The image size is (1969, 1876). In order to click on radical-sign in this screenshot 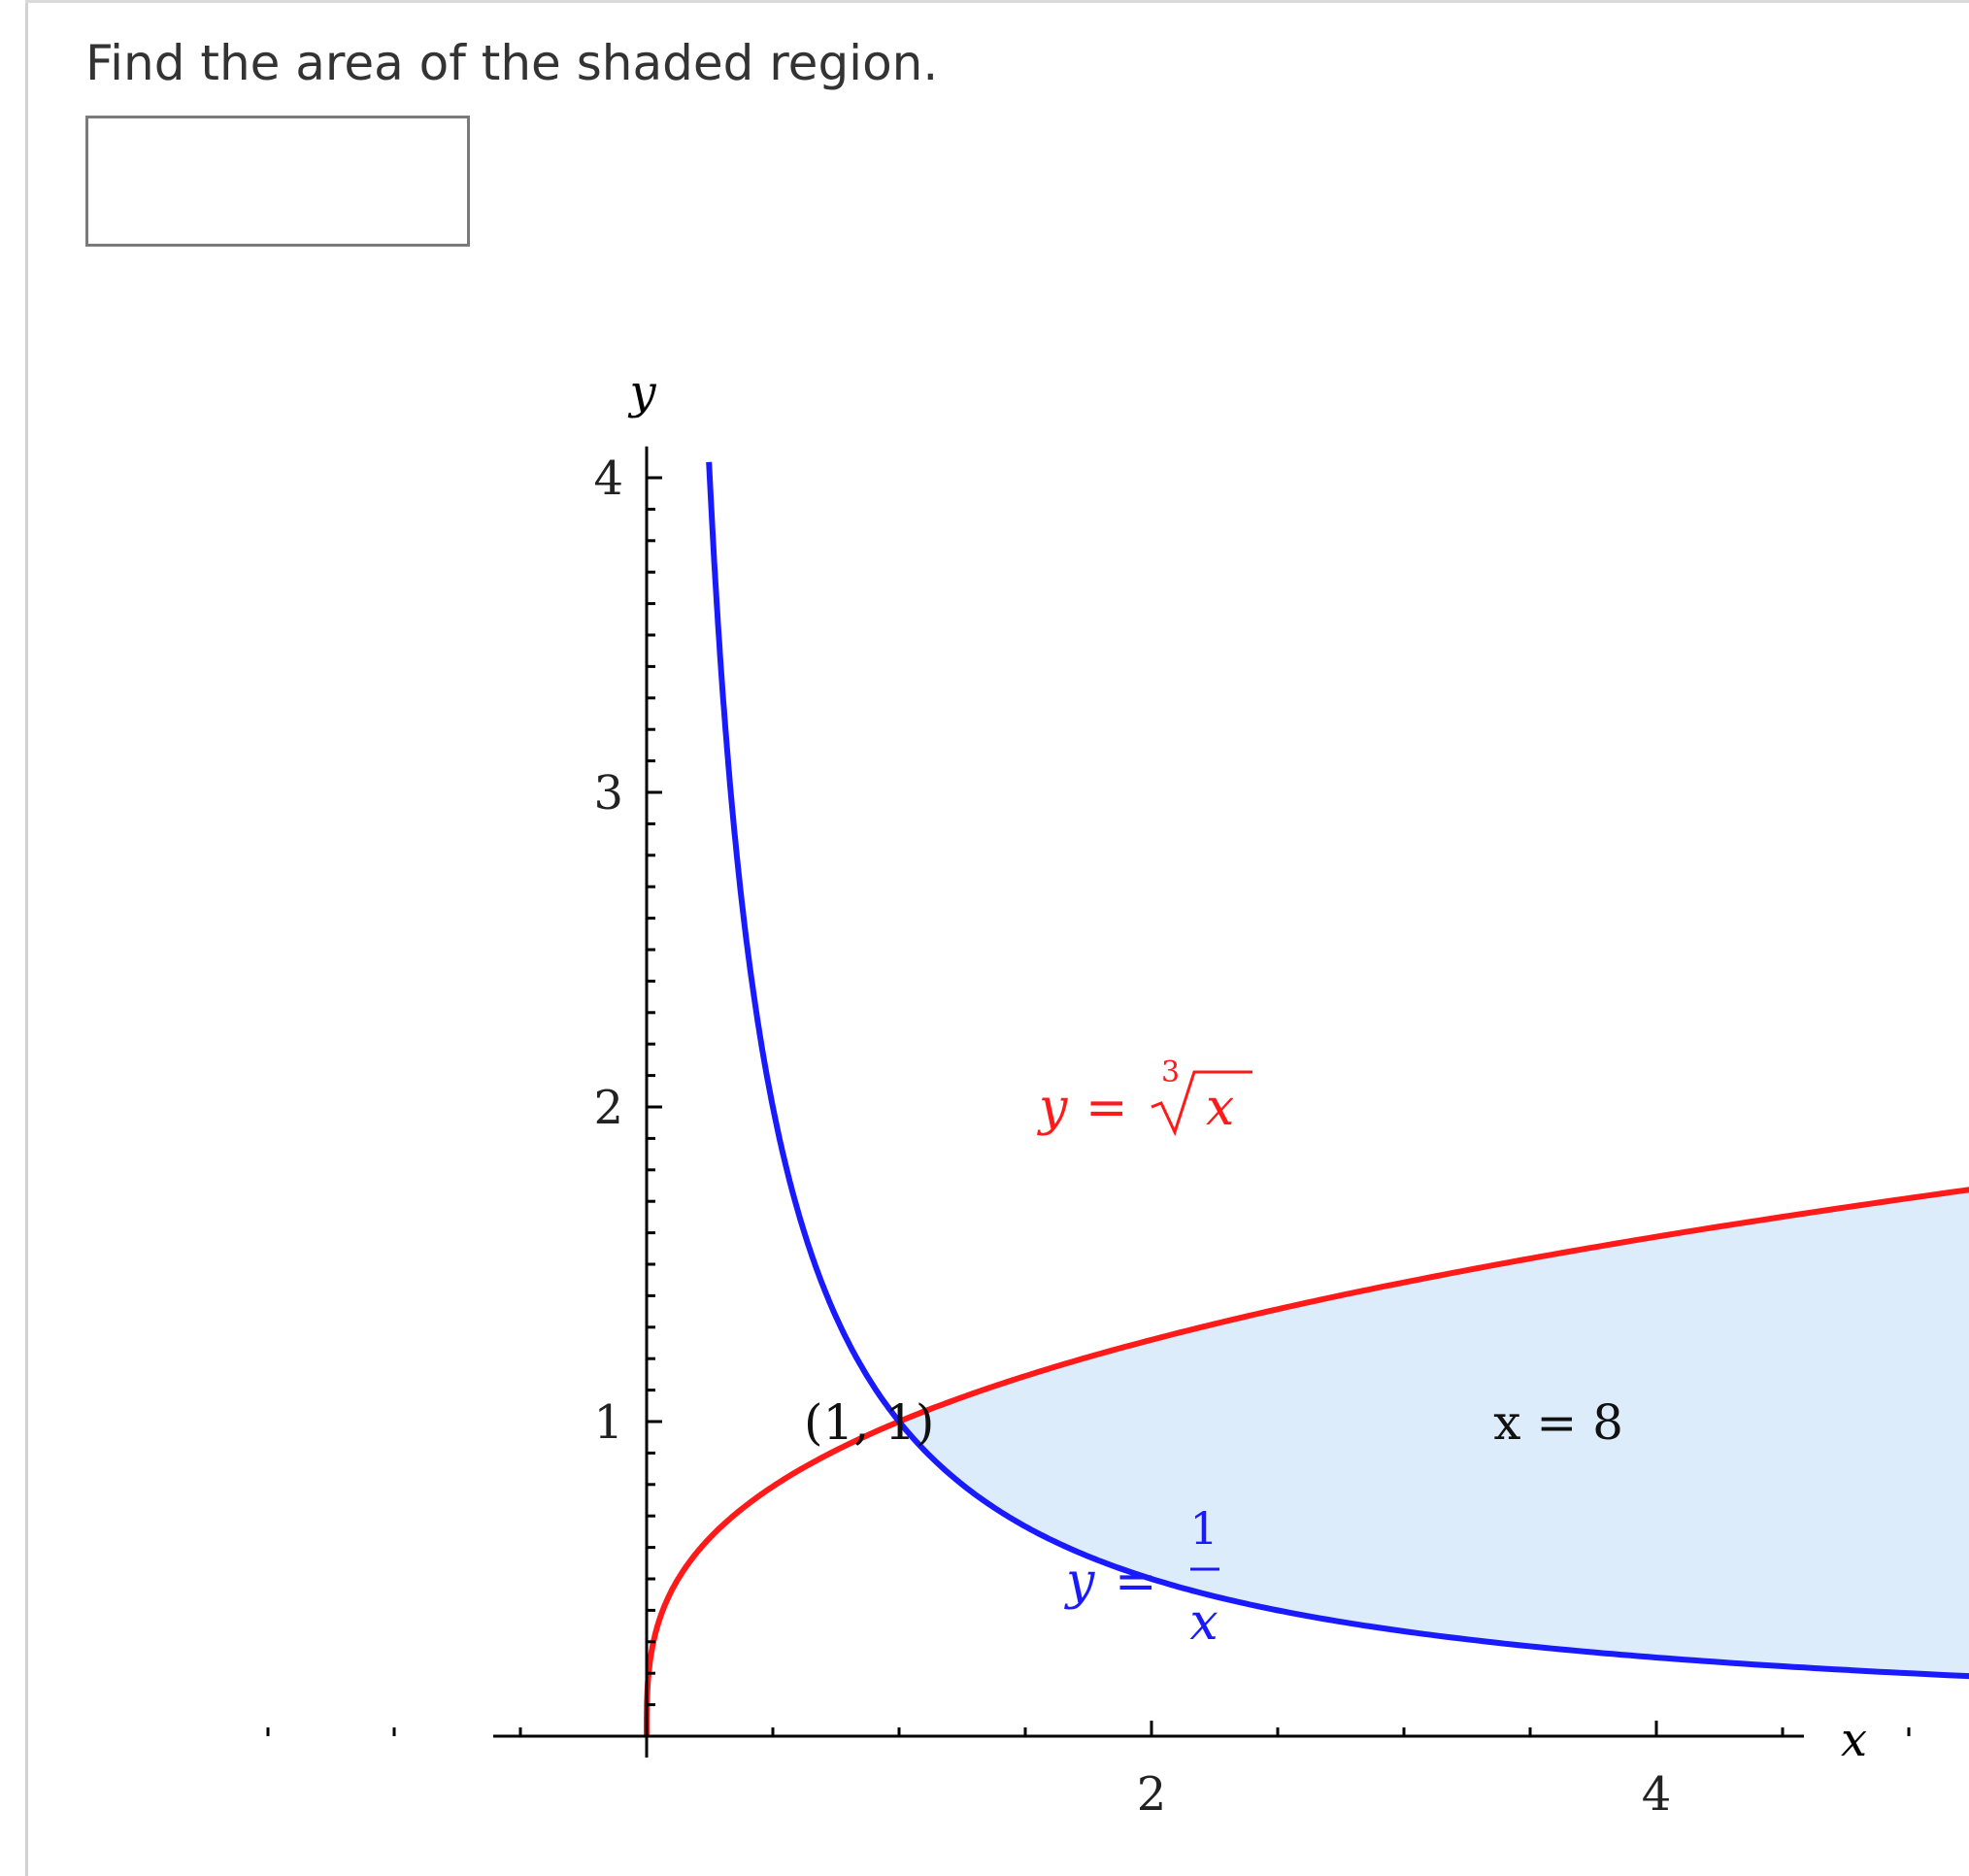, I will do `click(1201, 1103)`.